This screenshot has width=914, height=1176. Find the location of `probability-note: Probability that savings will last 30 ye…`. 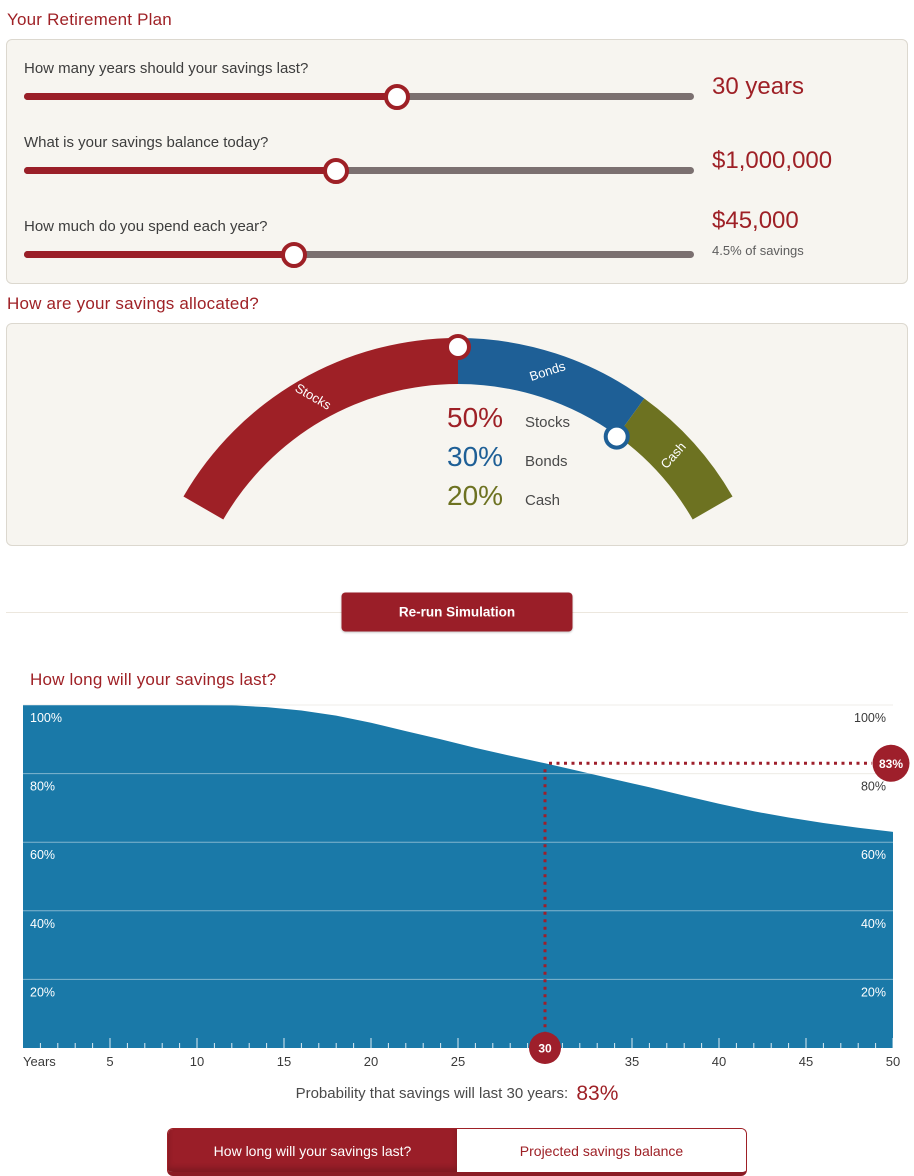

probability-note: Probability that savings will last 30 ye… is located at coordinates (457, 1094).